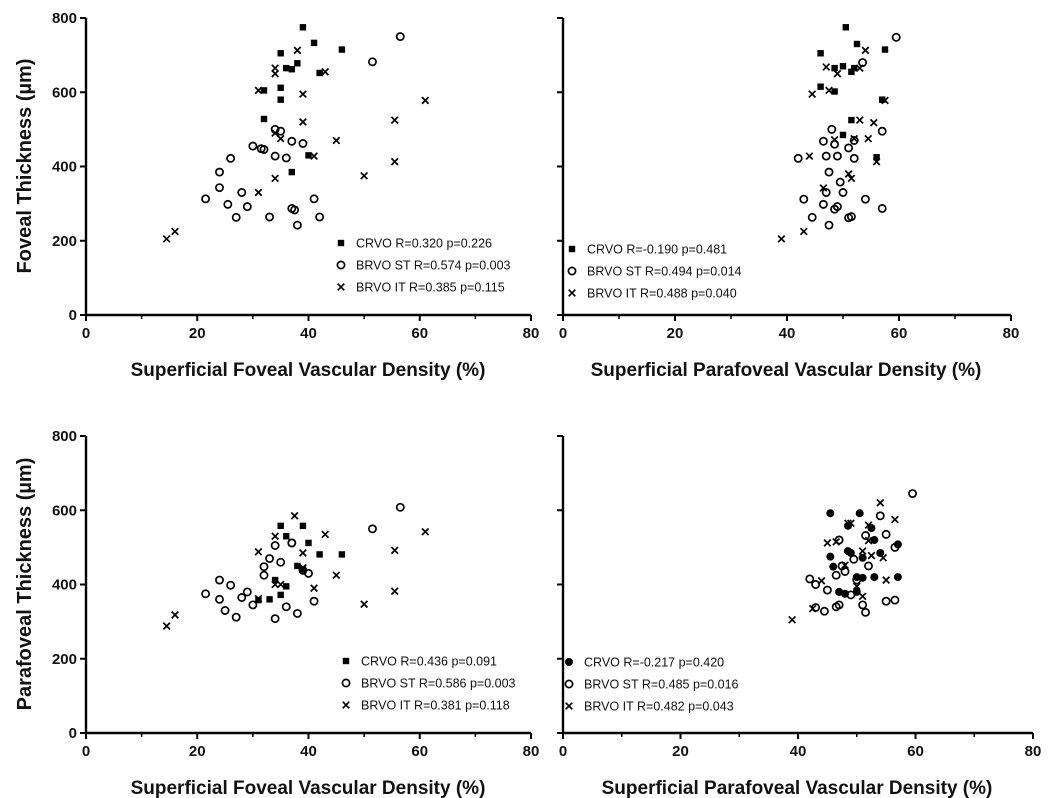 The width and height of the screenshot is (1060, 798). Describe the element at coordinates (64, 585) in the screenshot. I see `y-tick-label: 400` at that location.